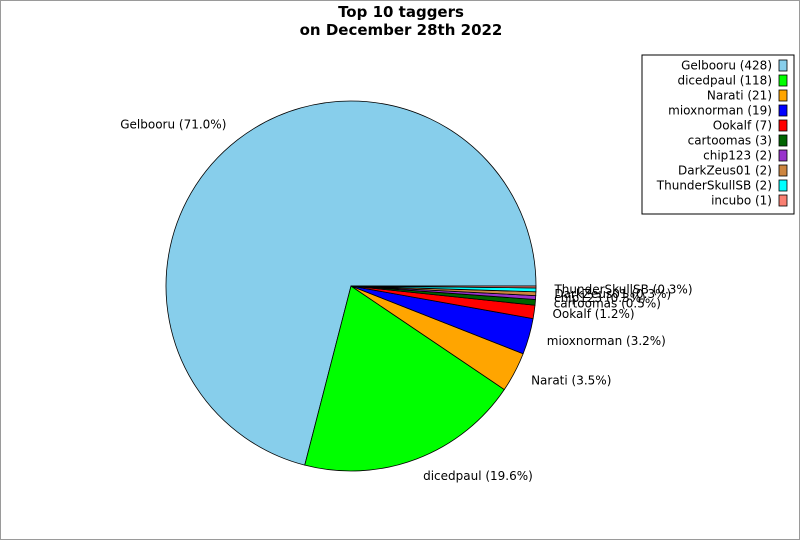 This screenshot has height=541, width=800. Describe the element at coordinates (401, 30) in the screenshot. I see `chart-title-line-2: on December 28th 2022` at that location.